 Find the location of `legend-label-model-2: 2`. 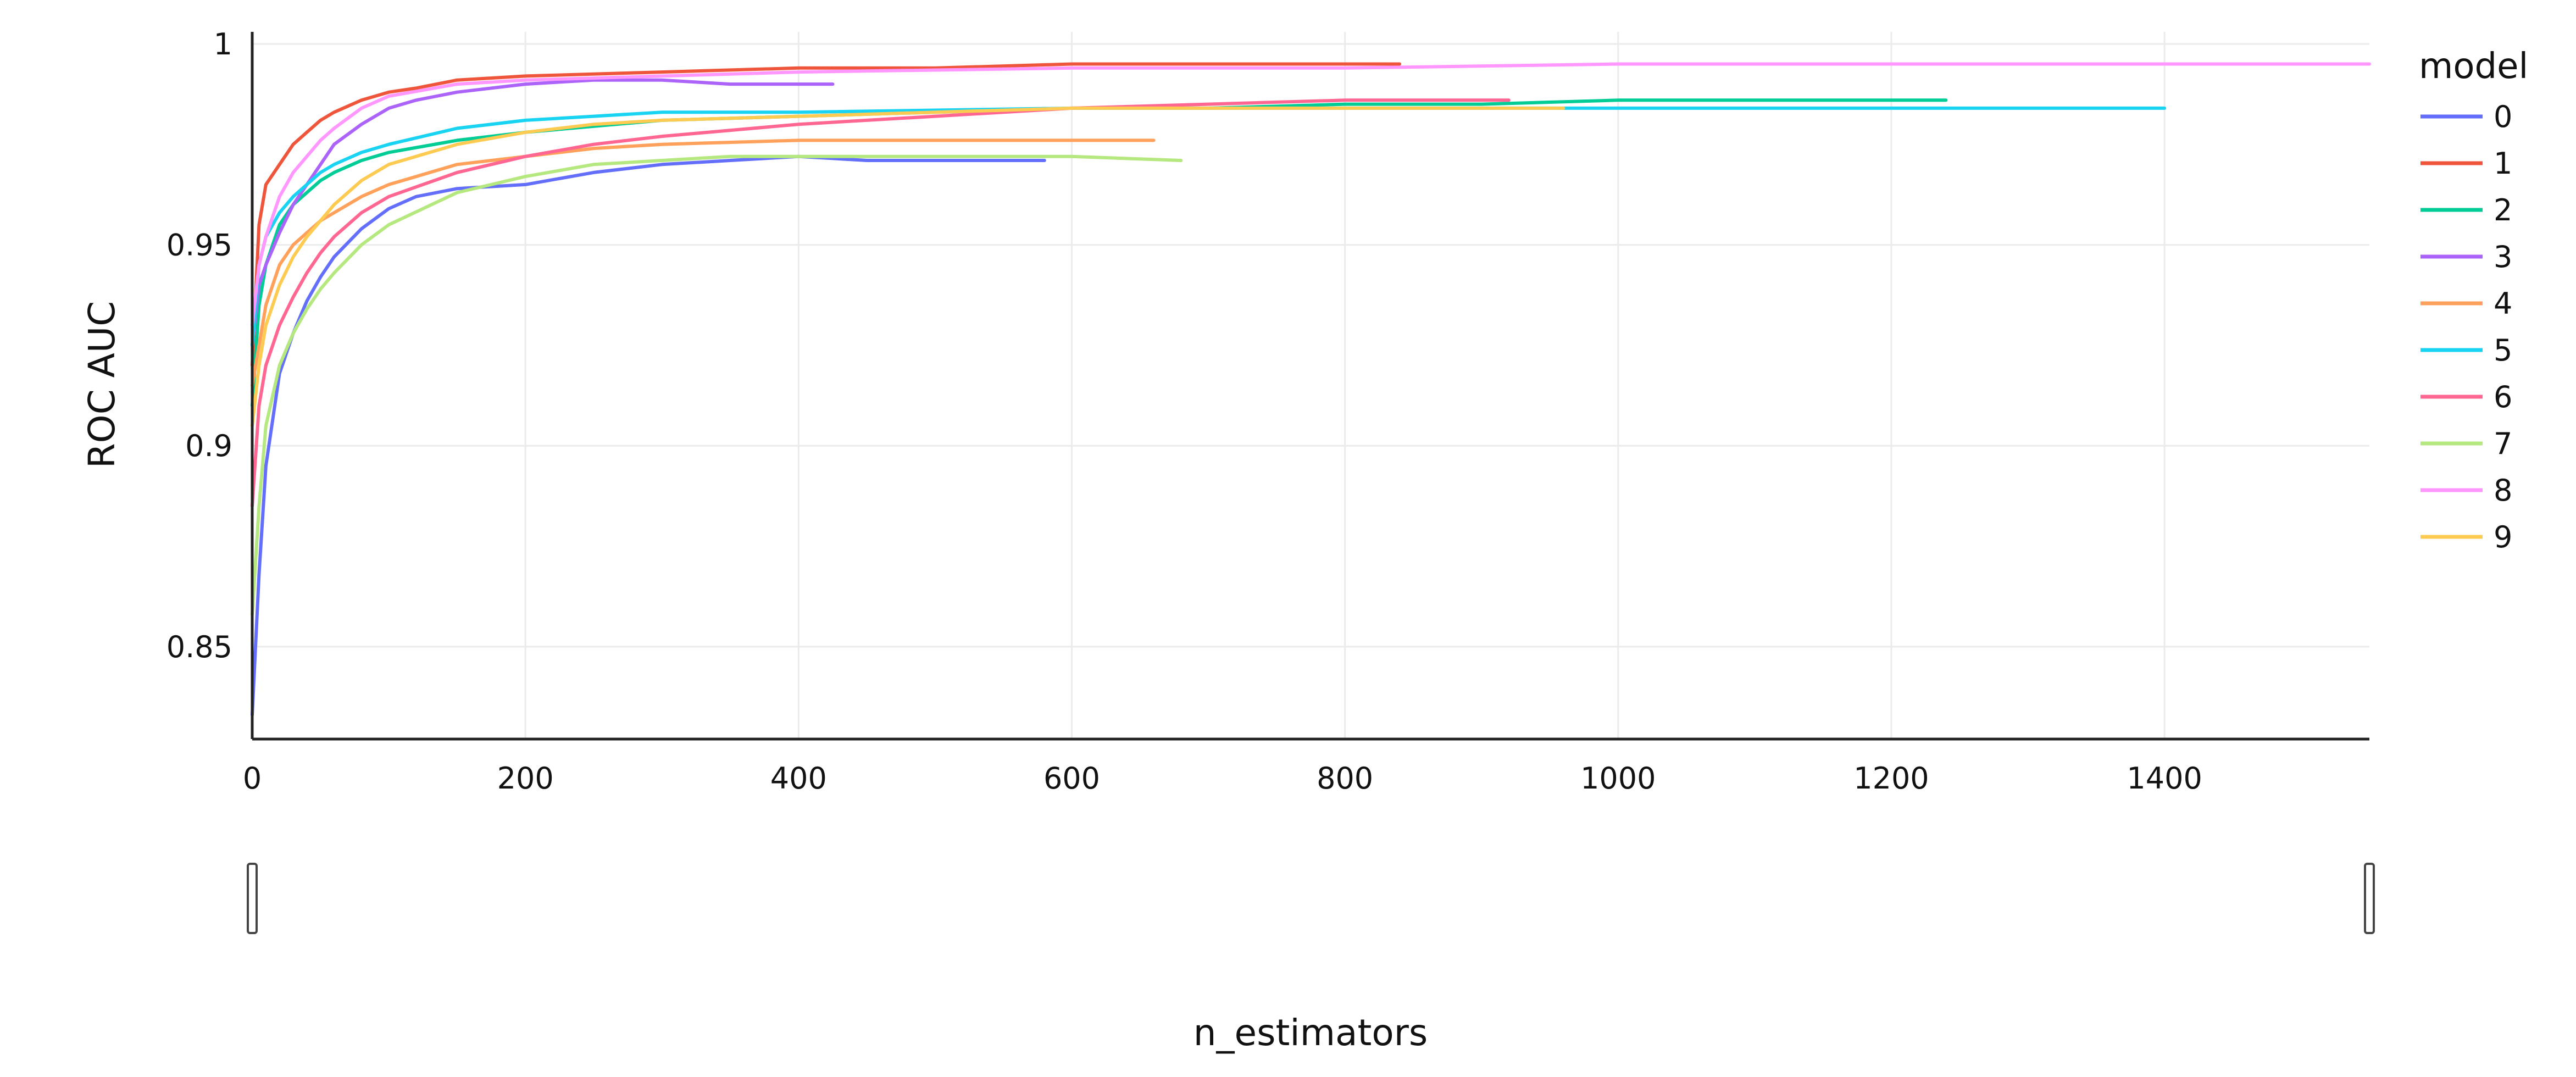

legend-label-model-2: 2 is located at coordinates (2503, 210).